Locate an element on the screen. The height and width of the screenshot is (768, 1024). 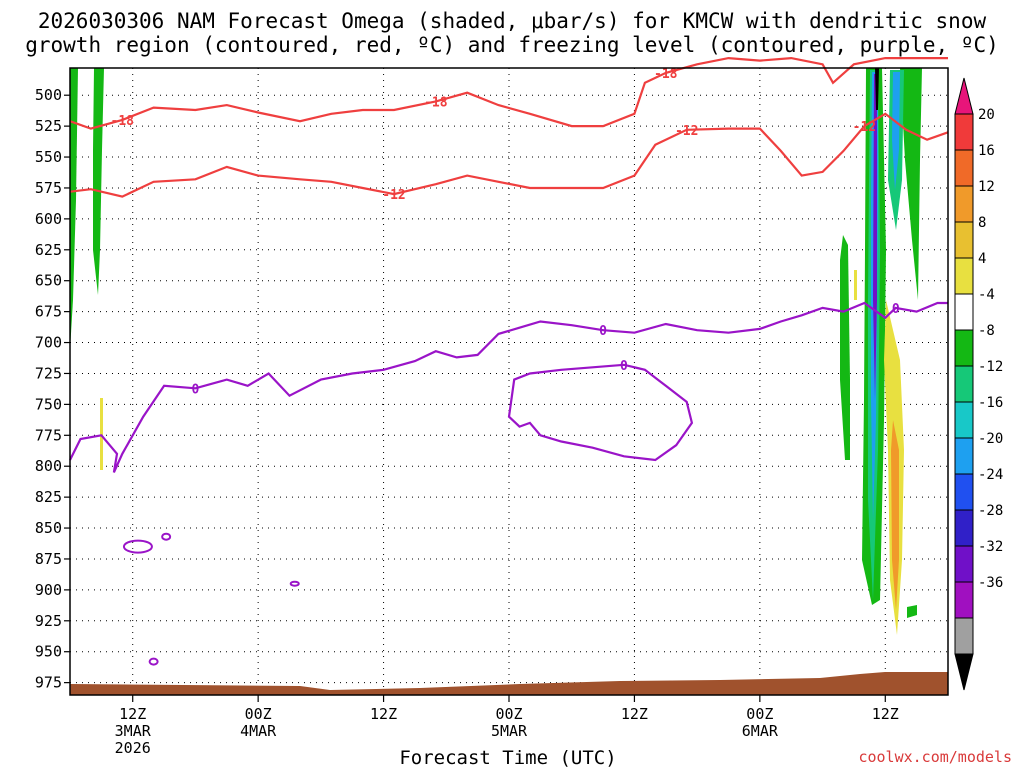
ground-terrain is located at coordinates (509, 683).